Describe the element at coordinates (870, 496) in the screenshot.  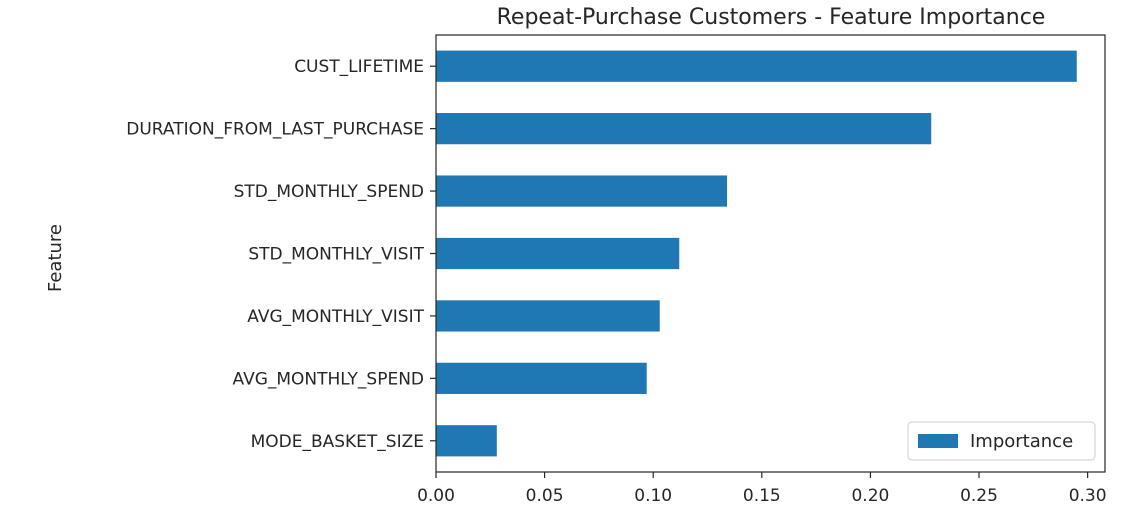
I see `x-tick-label: 0.20` at that location.